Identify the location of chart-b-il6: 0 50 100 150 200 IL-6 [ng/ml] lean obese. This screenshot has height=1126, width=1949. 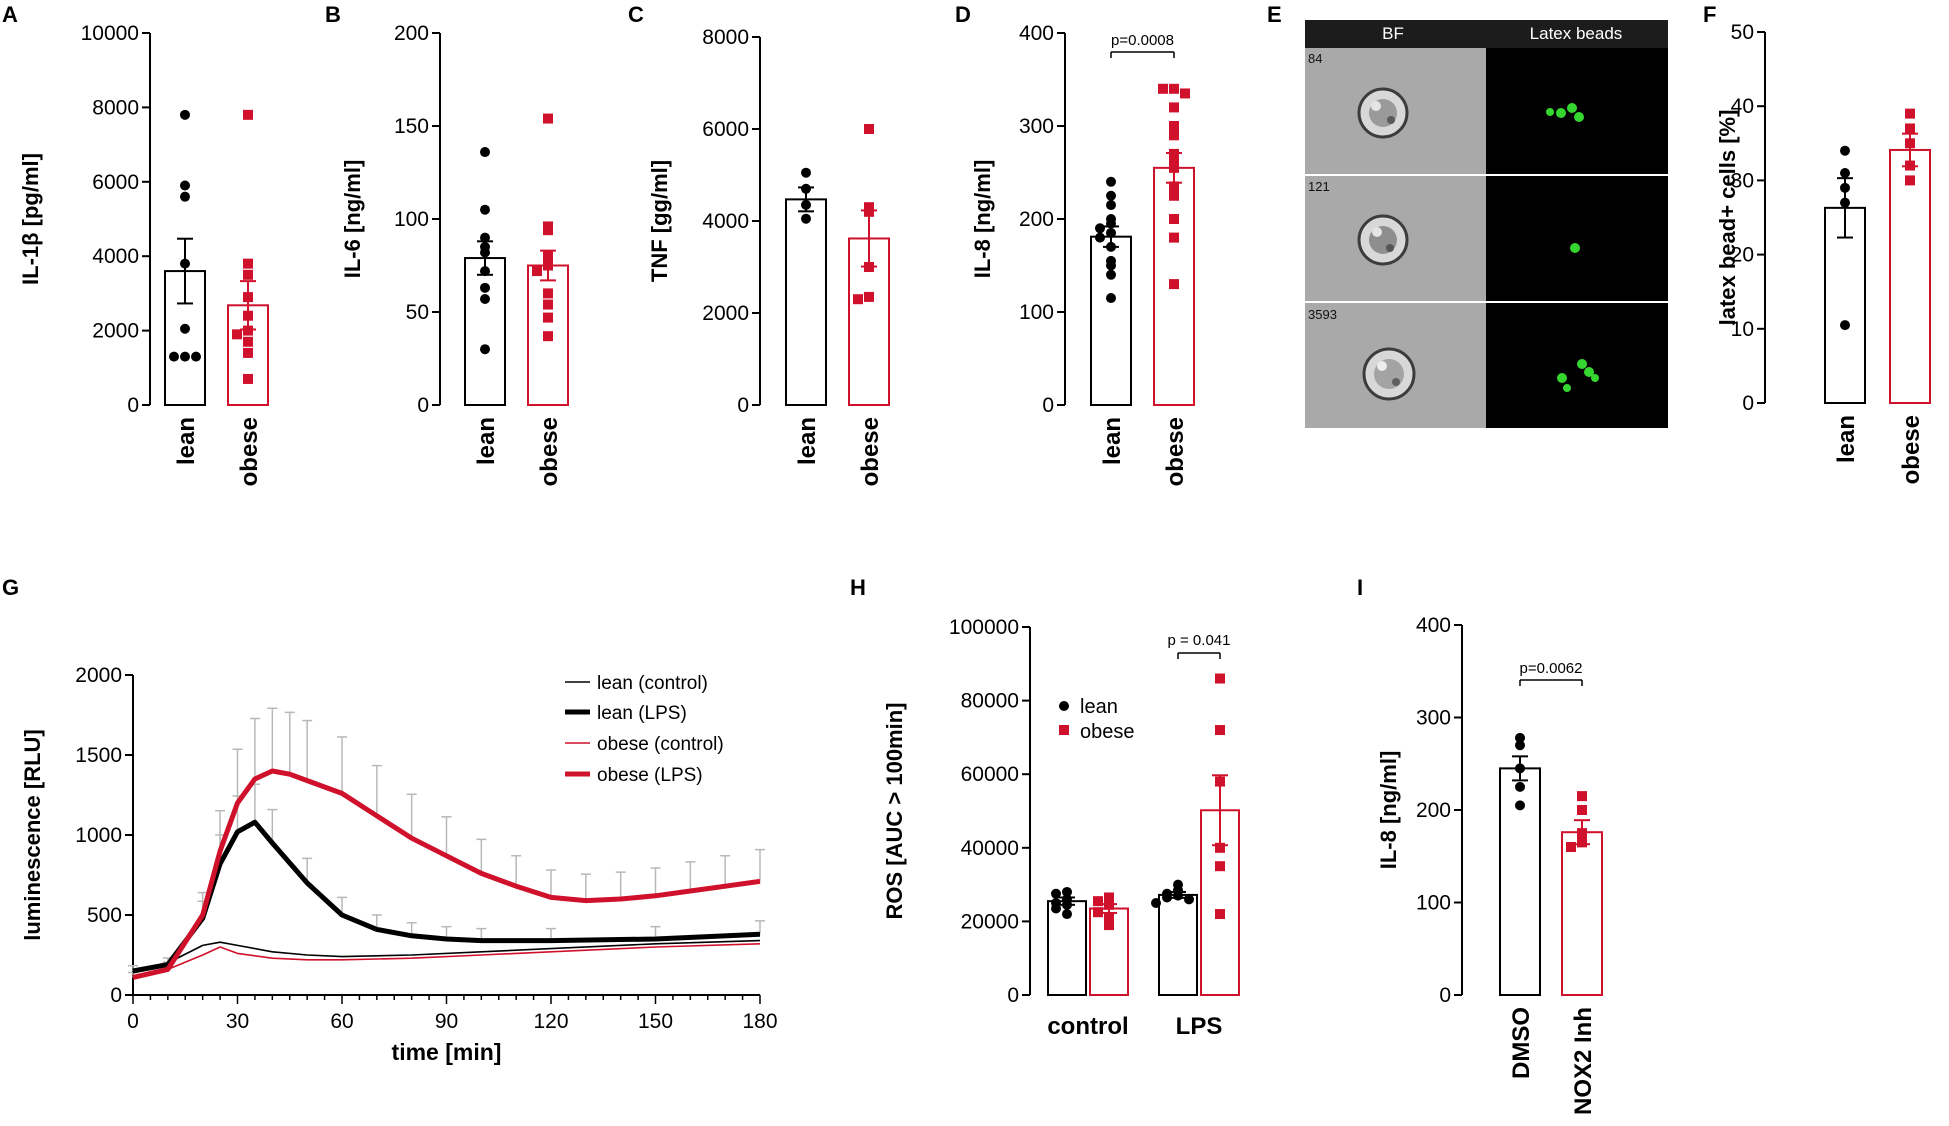
(454, 254).